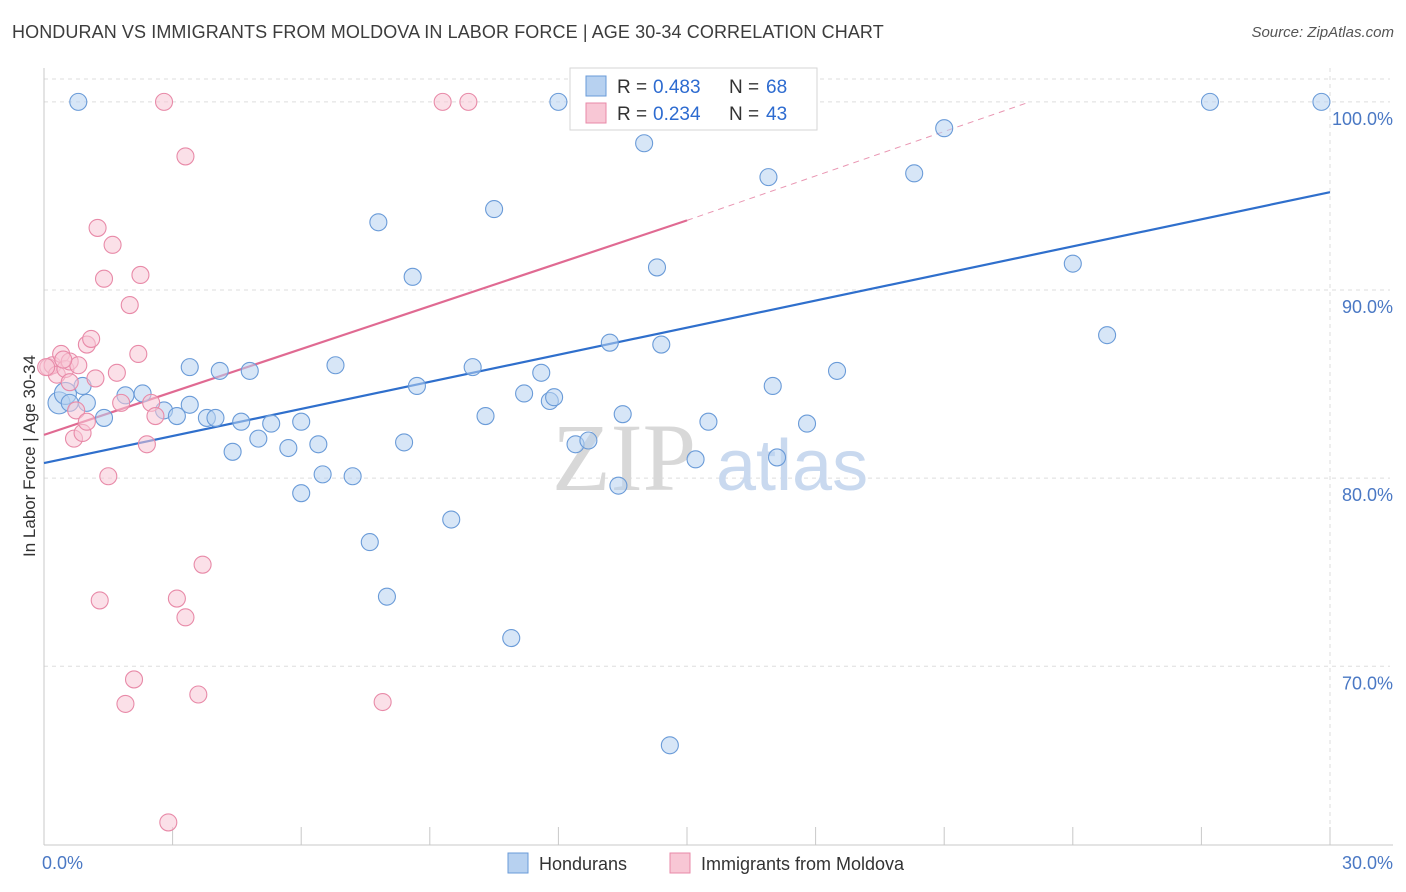 The image size is (1406, 892). I want to click on trend-line-moldova-extension, so click(858, 161).